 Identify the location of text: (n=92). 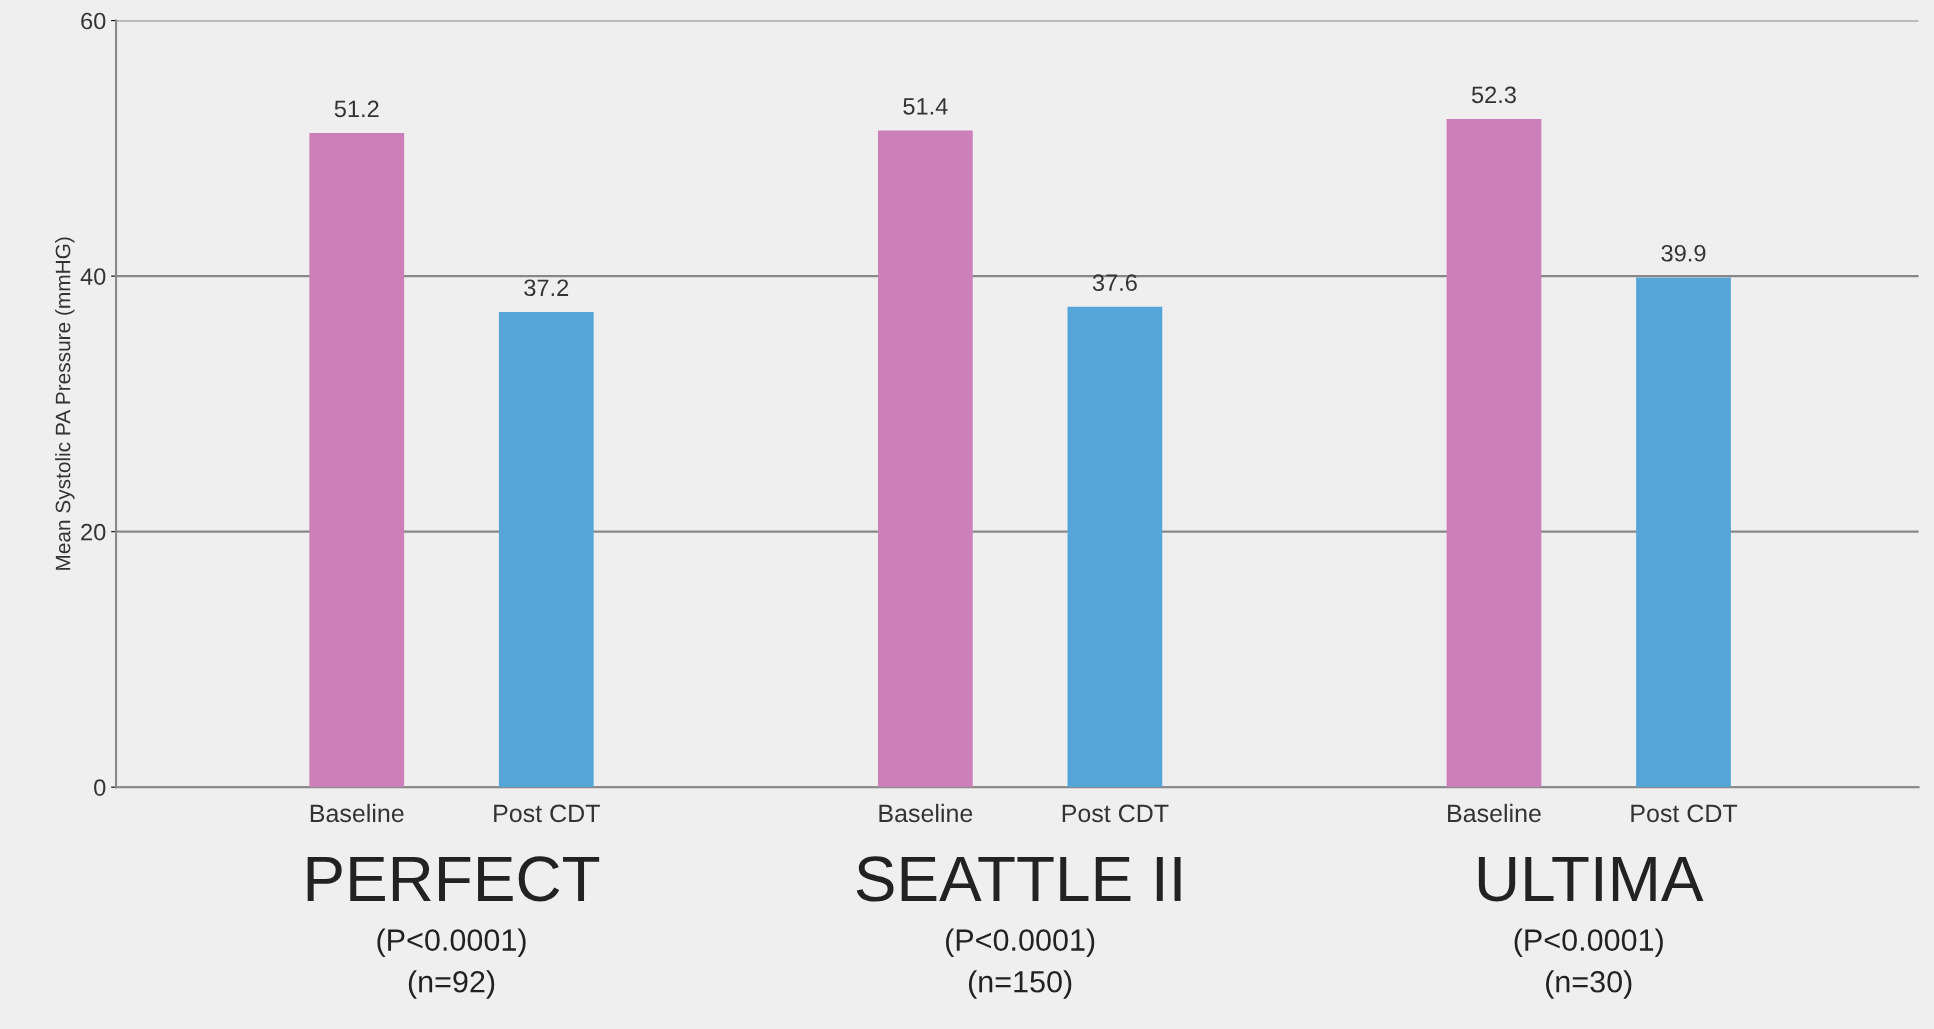
(451, 984).